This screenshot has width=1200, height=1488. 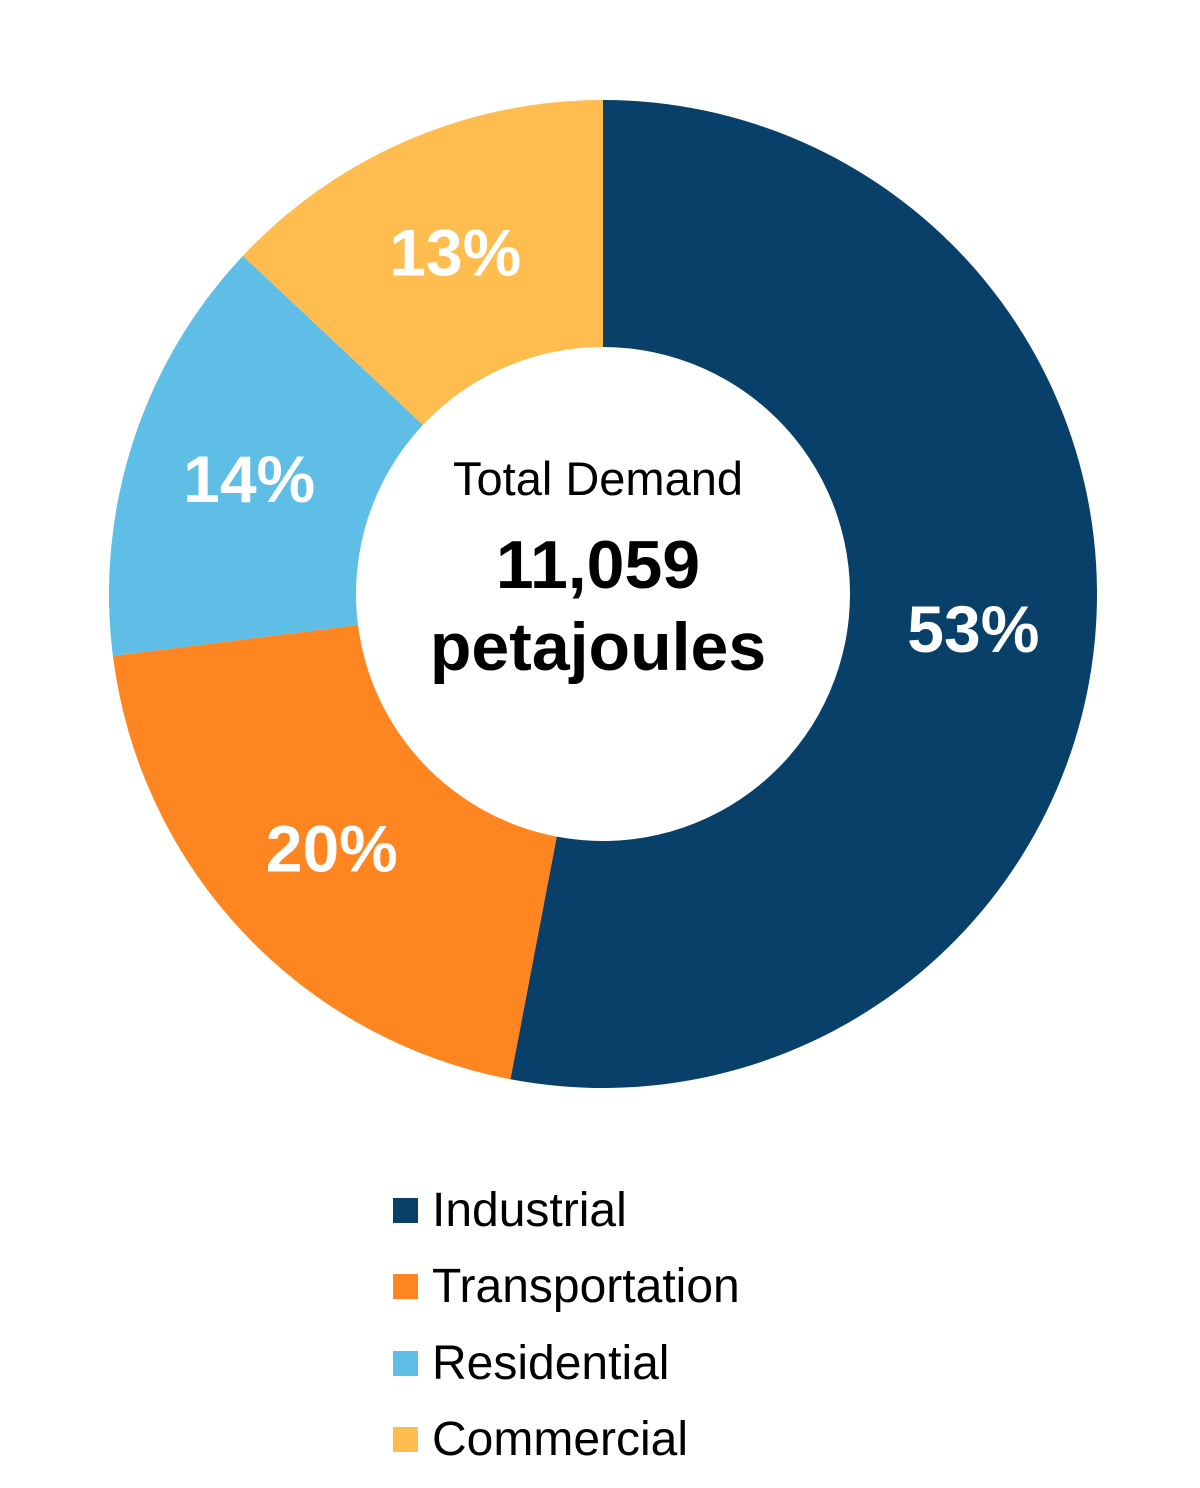 What do you see at coordinates (455, 253) in the screenshot?
I see `data-label-commercial: 13%` at bounding box center [455, 253].